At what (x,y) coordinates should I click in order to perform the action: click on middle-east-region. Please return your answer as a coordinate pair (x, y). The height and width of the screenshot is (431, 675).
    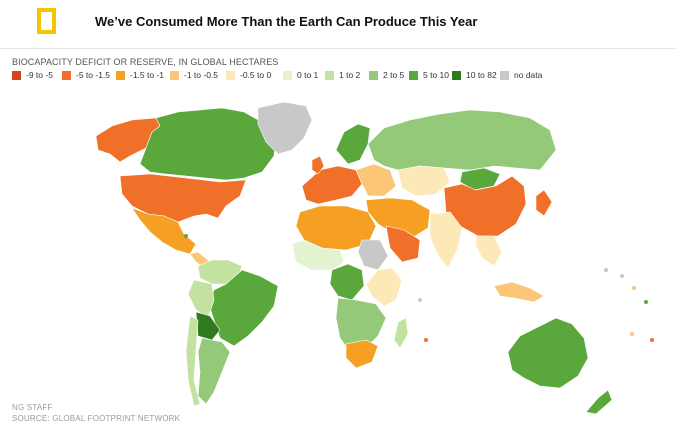
    Looking at the image, I should click on (398, 218).